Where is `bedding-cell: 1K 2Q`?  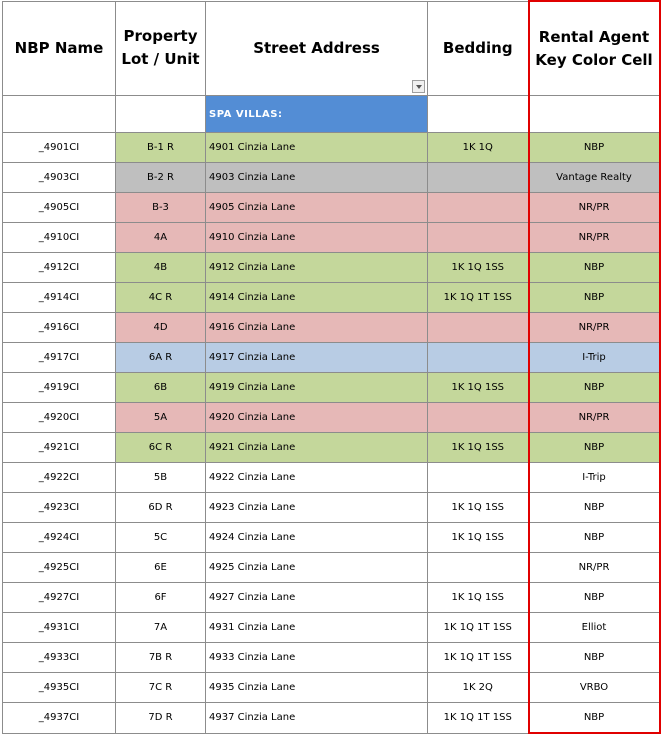
bedding-cell: 1K 2Q is located at coordinates (478, 687).